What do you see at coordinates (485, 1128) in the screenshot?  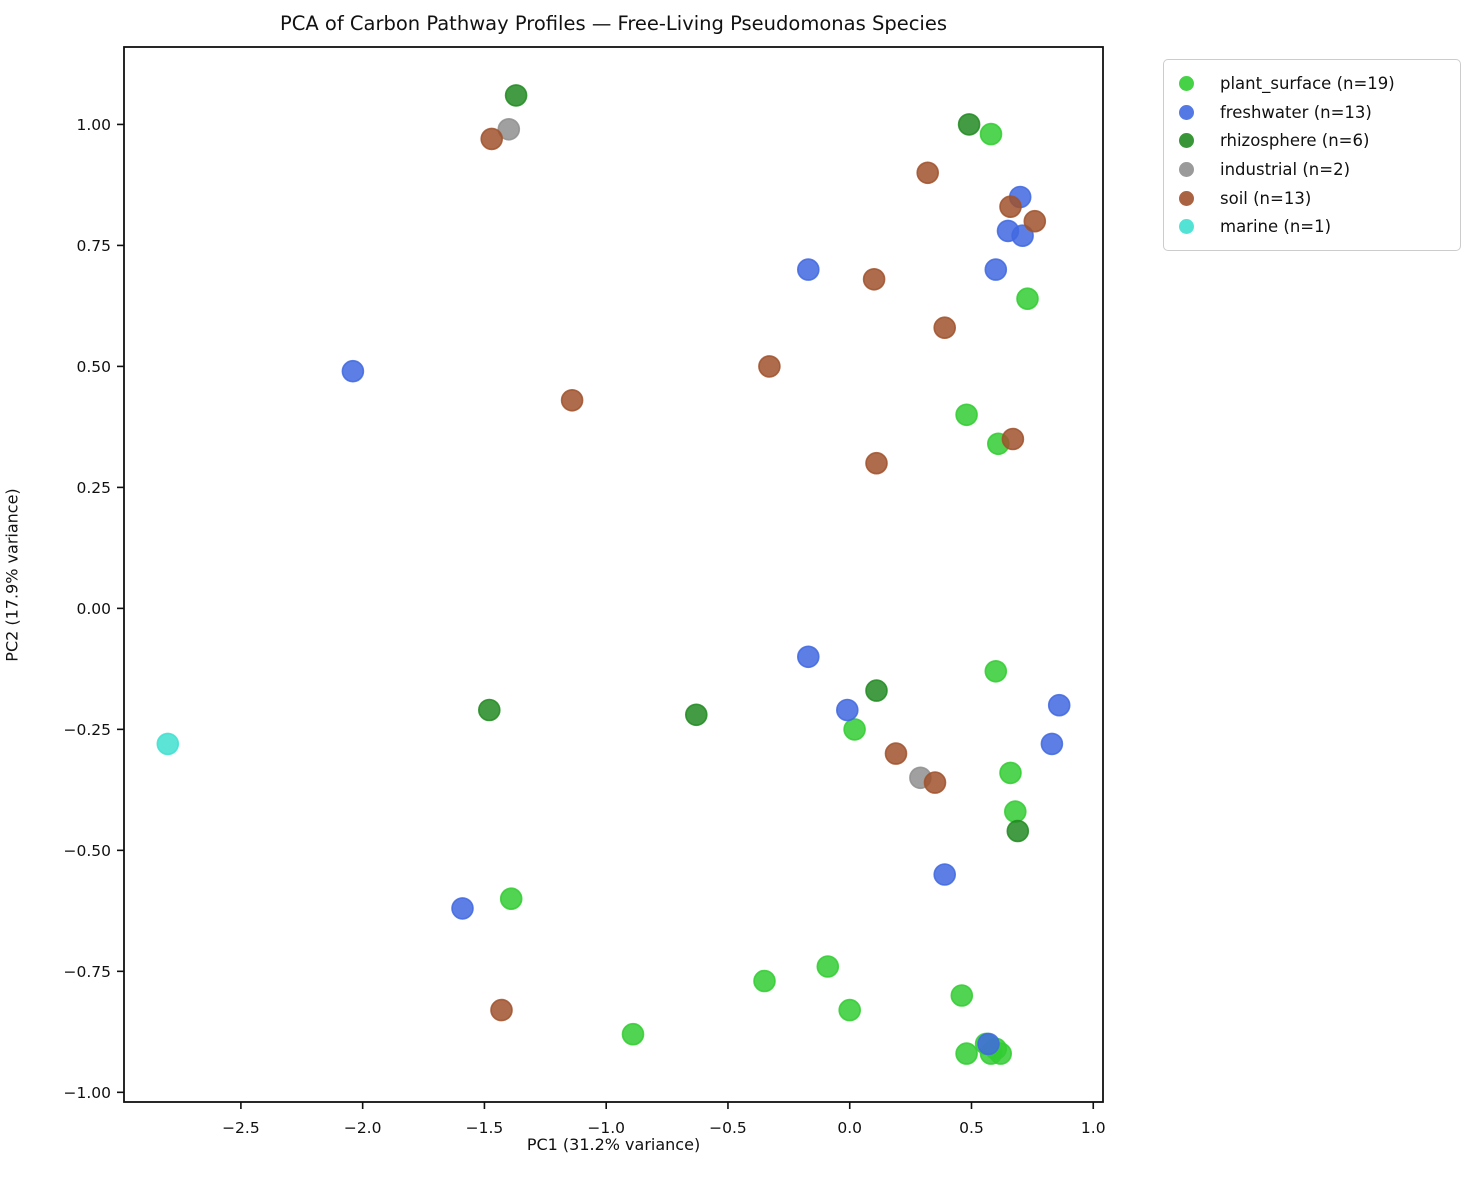 I see `x-tick-label: −1.5` at bounding box center [485, 1128].